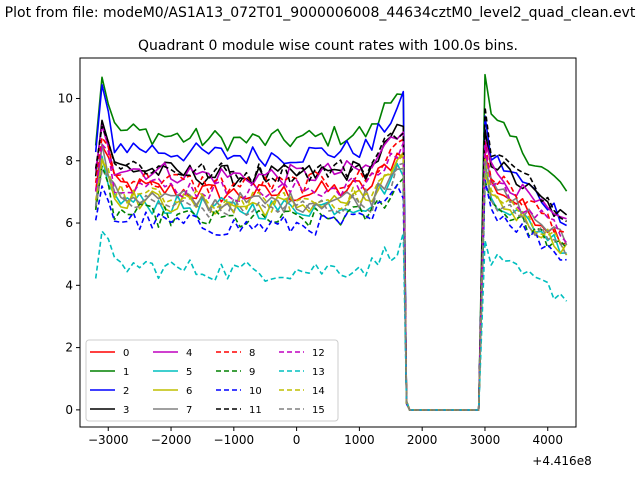 The width and height of the screenshot is (640, 480). What do you see at coordinates (65, 98) in the screenshot?
I see `y-tick-label: 10` at bounding box center [65, 98].